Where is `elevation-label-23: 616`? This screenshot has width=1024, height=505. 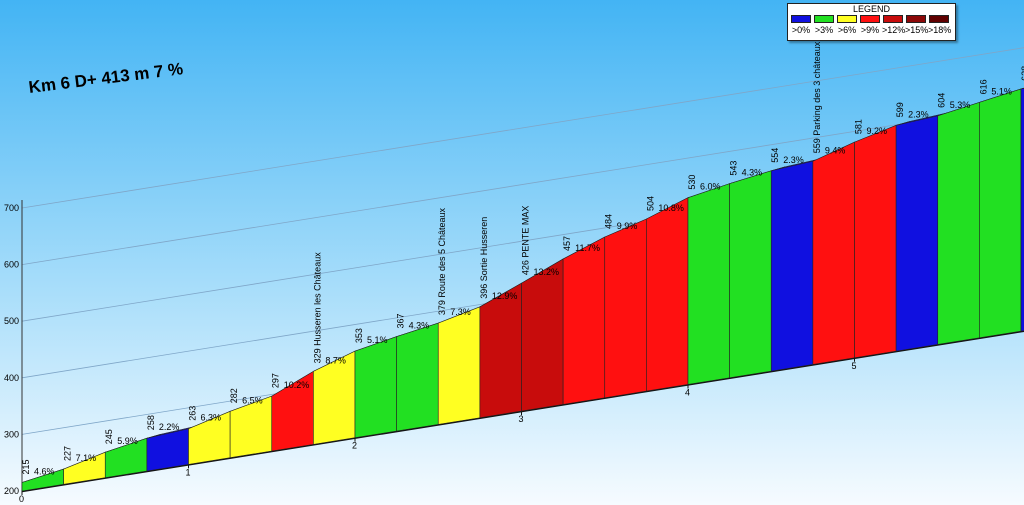
elevation-label-23: 616 is located at coordinates (983, 86).